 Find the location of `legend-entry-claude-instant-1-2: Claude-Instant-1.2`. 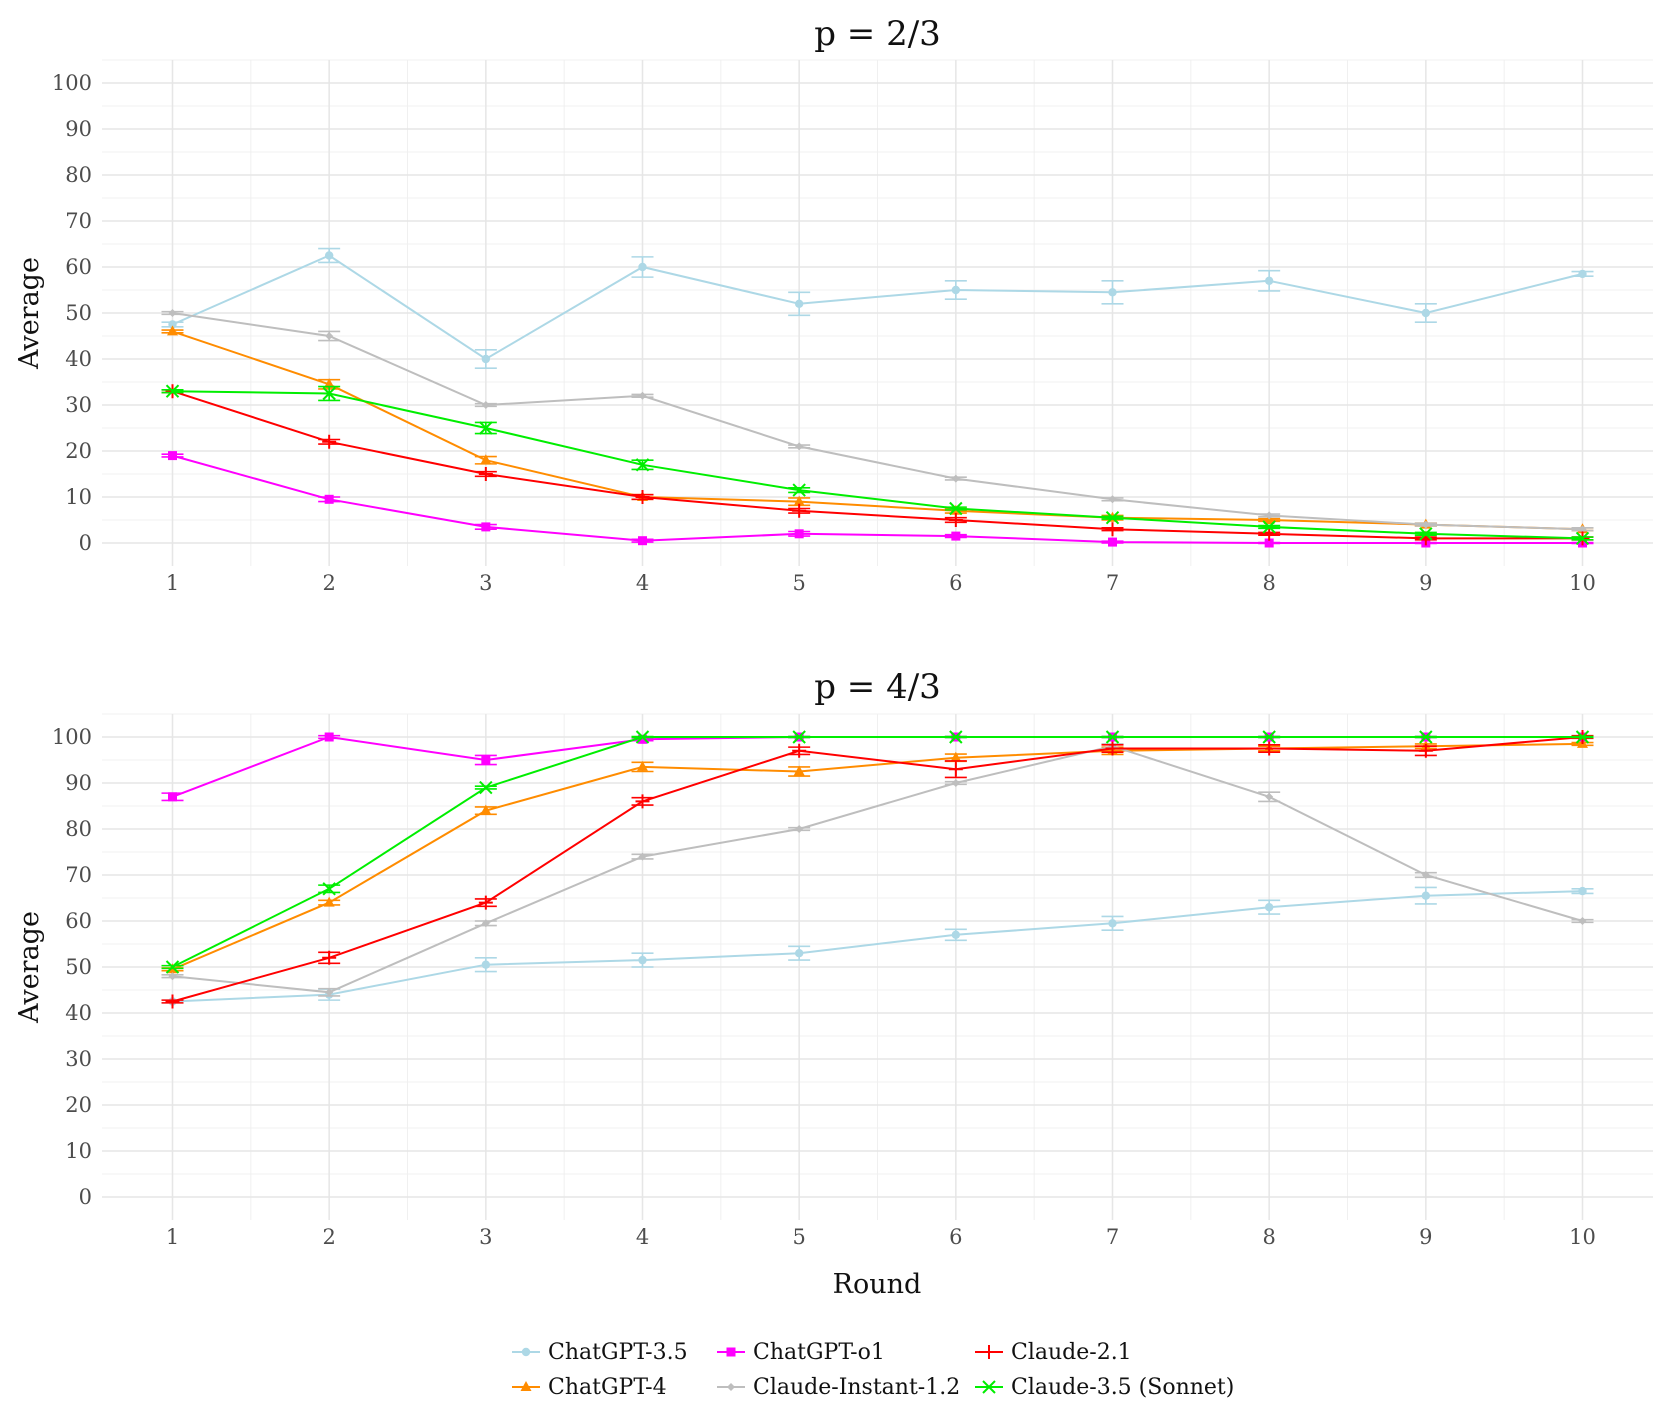

legend-entry-claude-instant-1-2: Claude-Instant-1.2 is located at coordinates (838, 1387).